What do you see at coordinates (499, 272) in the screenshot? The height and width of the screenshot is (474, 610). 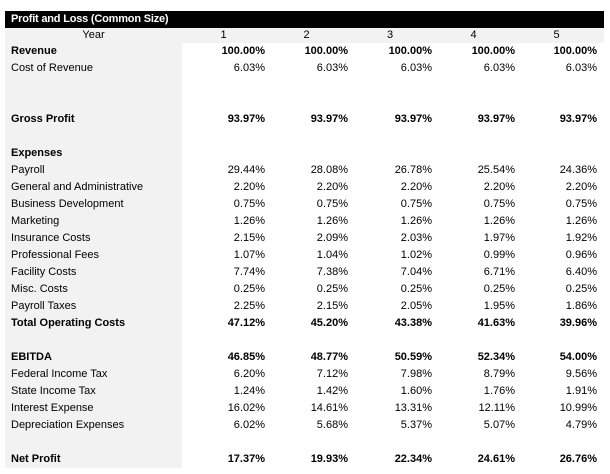 I see `value-cell-year-4: 6.71%` at bounding box center [499, 272].